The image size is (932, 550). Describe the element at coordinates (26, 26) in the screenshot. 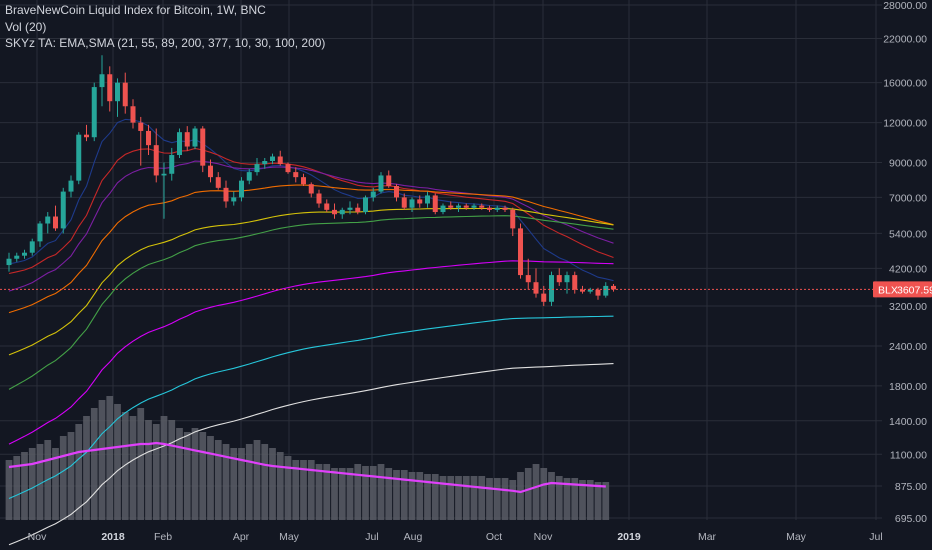

I see `volume-legend: Vol (20)` at that location.